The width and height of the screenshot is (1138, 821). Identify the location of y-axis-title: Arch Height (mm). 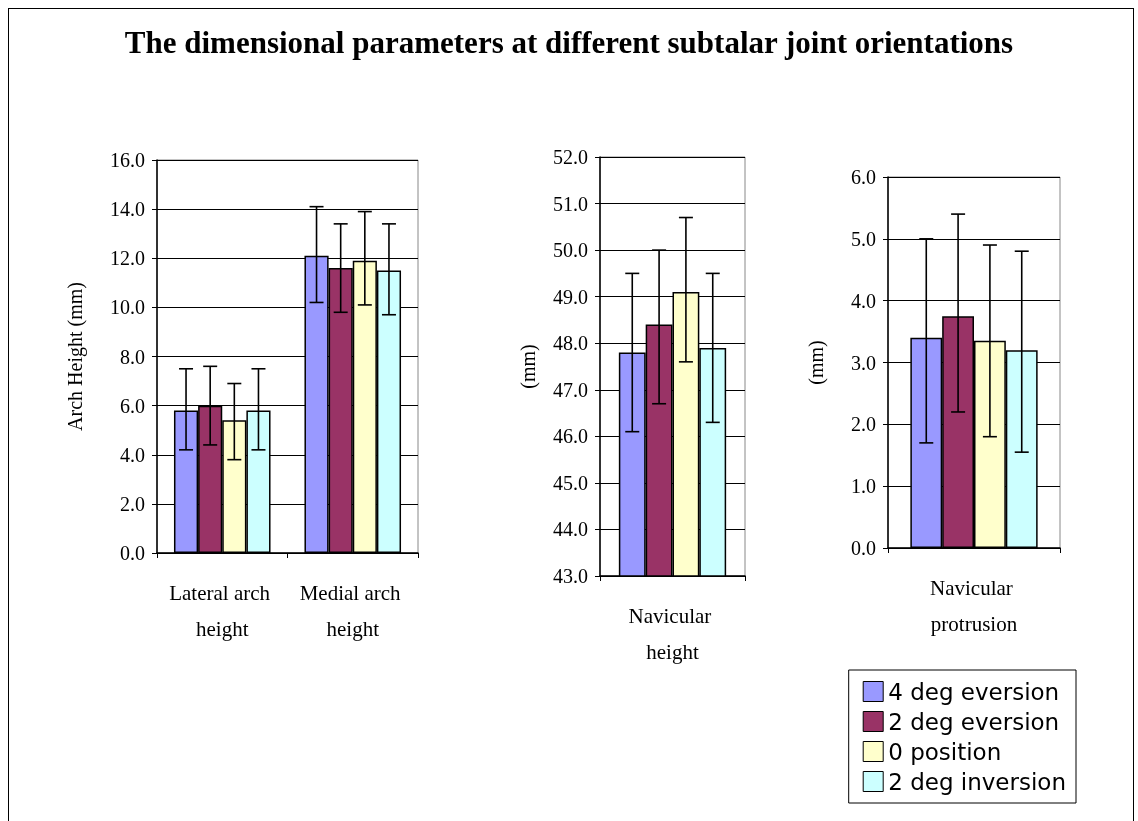
(75, 356).